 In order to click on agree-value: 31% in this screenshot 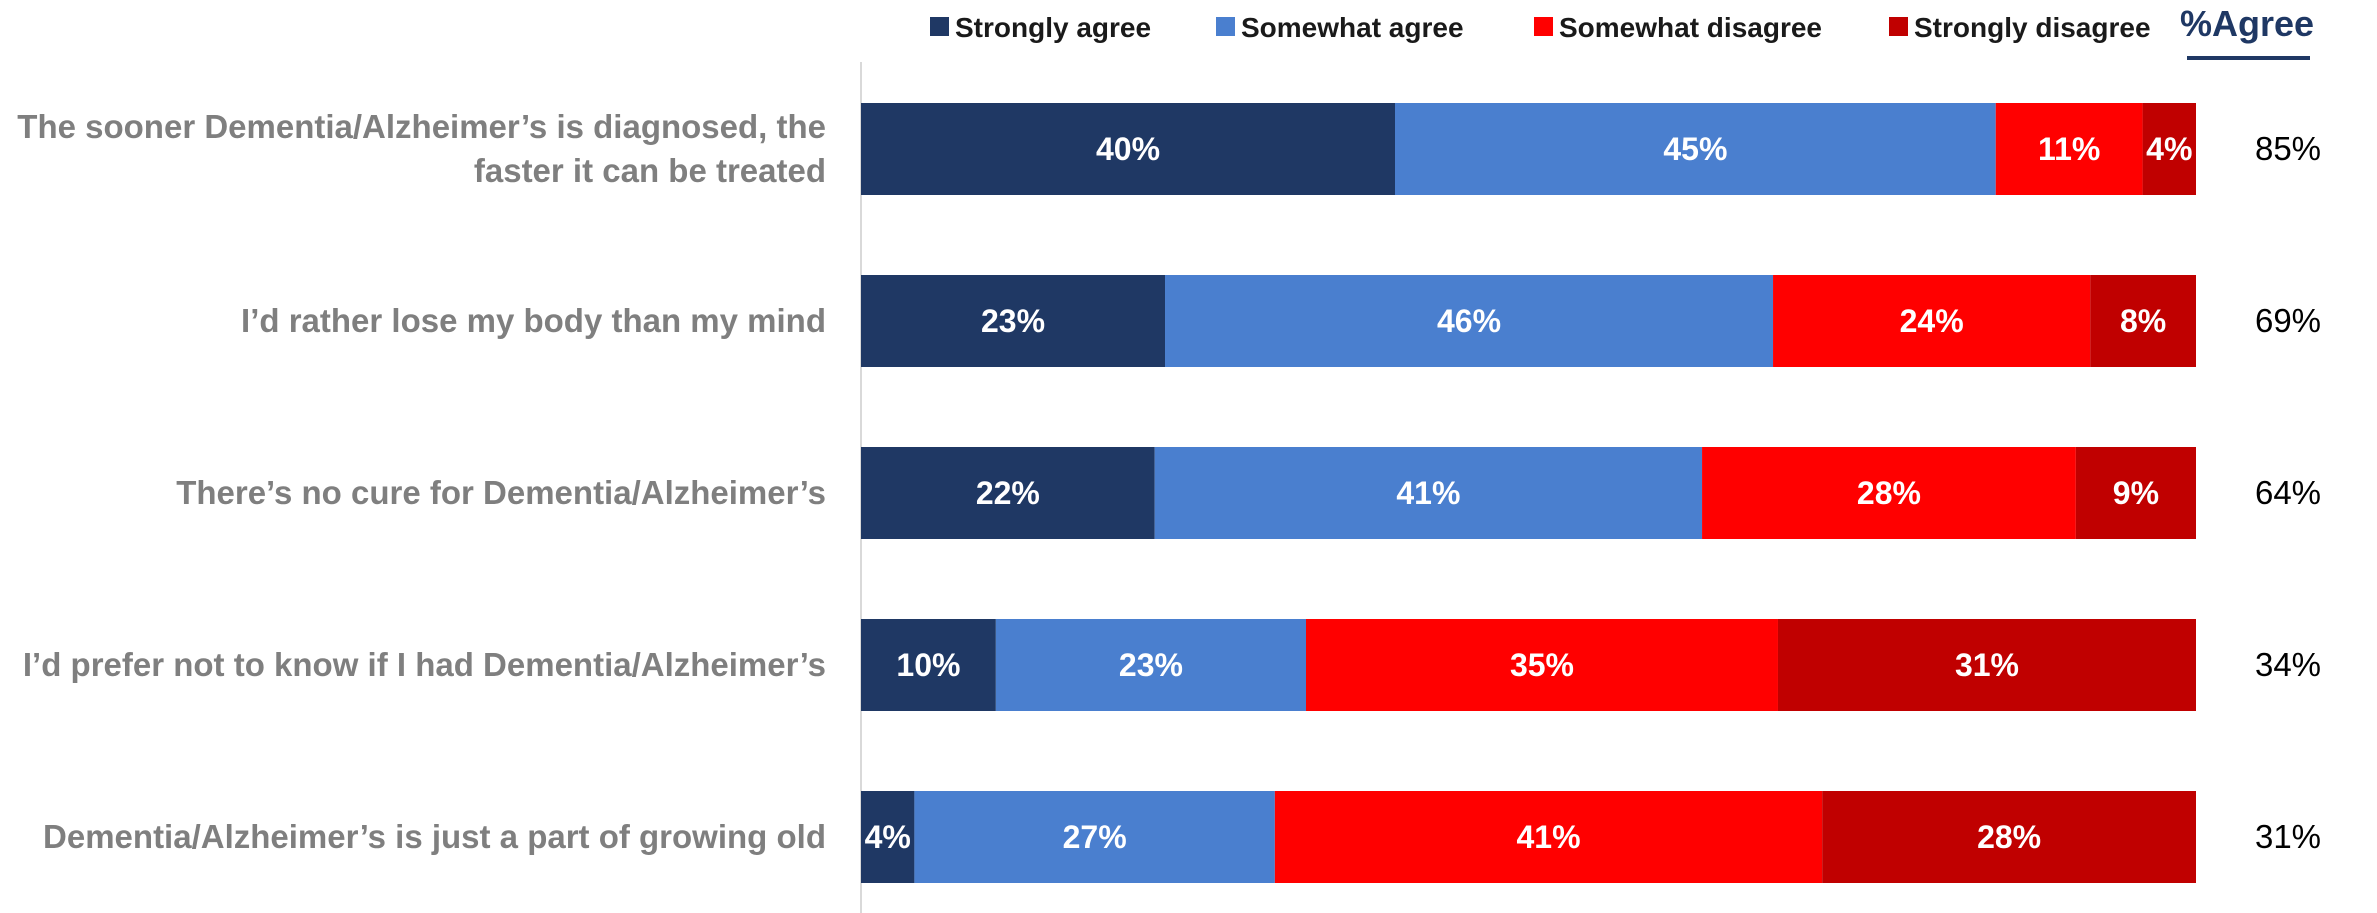, I will do `click(2288, 836)`.